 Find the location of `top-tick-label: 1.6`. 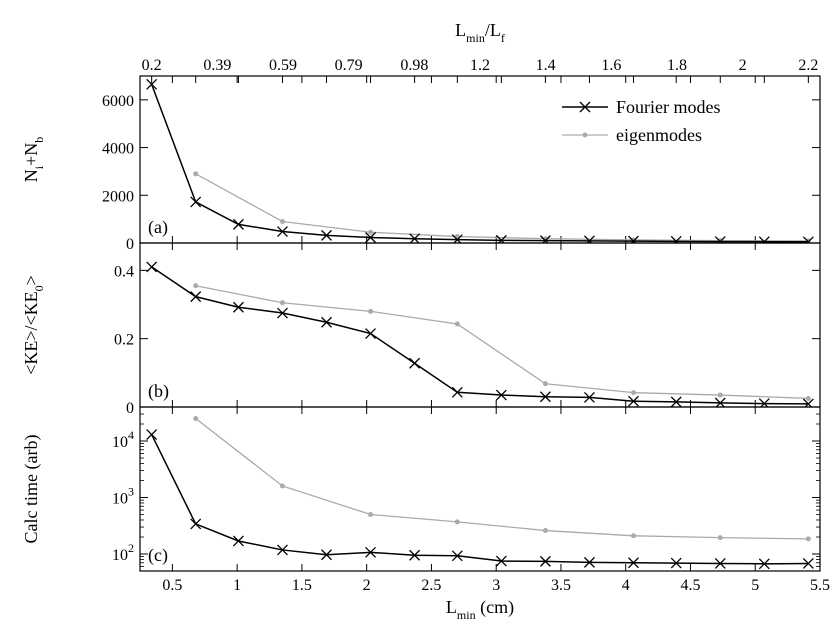

top-tick-label: 1.6 is located at coordinates (611, 65).